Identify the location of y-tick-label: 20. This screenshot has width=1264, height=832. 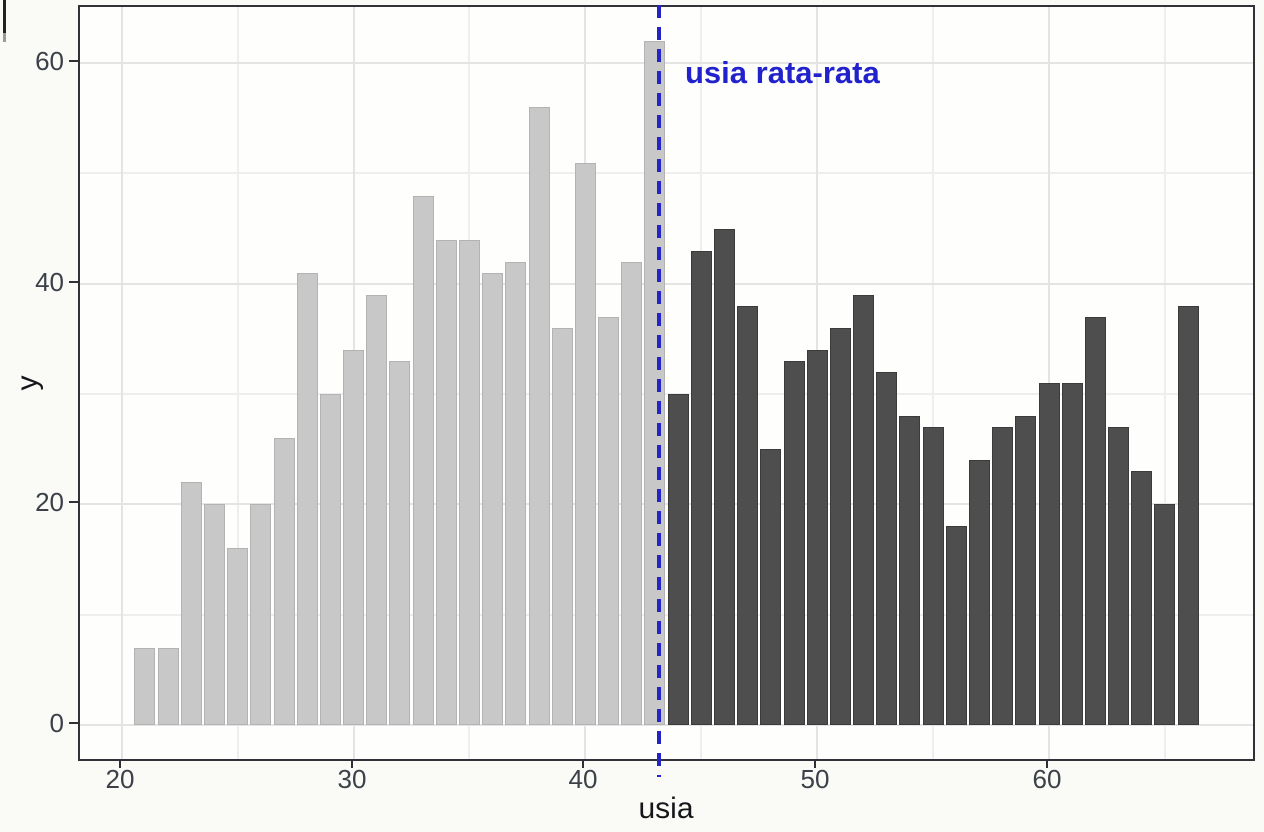
(49, 502).